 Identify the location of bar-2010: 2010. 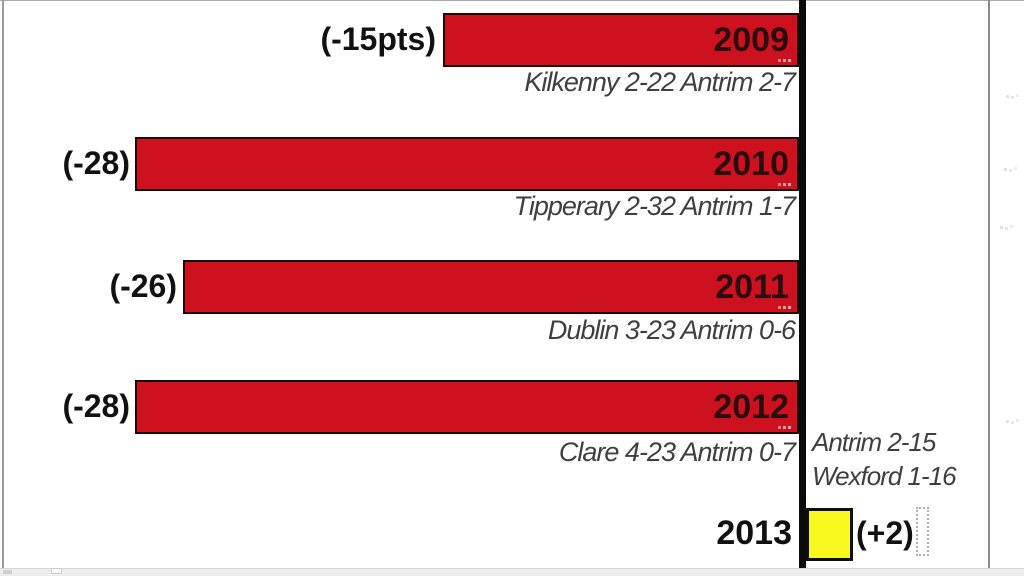
(467, 164).